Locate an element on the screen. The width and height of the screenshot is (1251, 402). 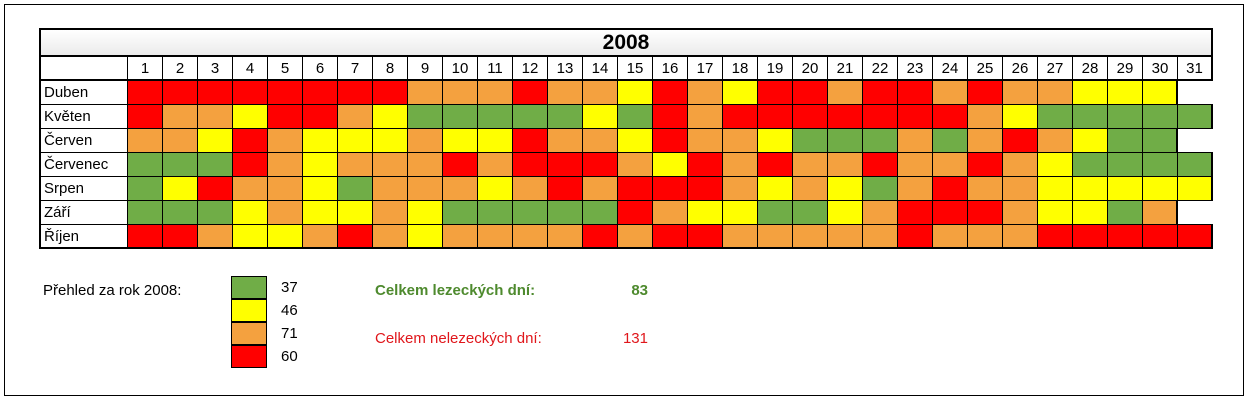
nonclimbing-days-value: 131 is located at coordinates (635, 338).